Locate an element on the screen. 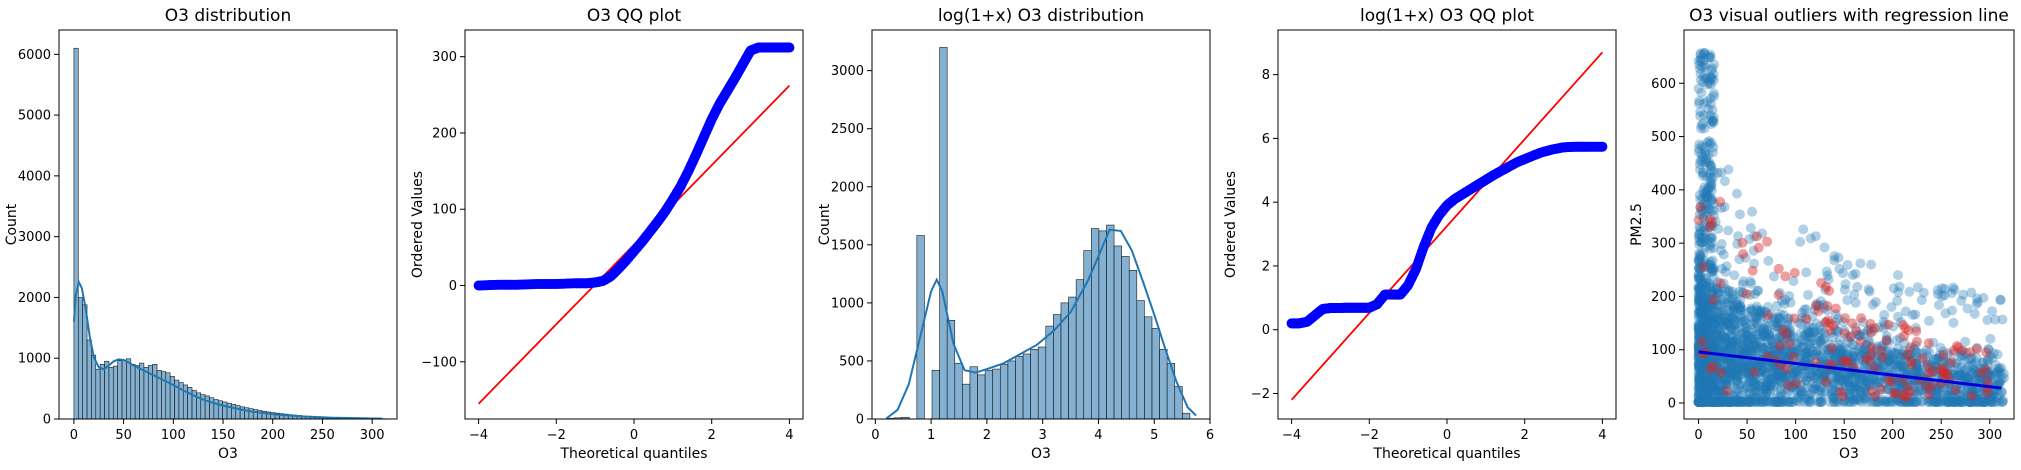 The width and height of the screenshot is (2021, 470). y-tick-label: 0 is located at coordinates (453, 286).